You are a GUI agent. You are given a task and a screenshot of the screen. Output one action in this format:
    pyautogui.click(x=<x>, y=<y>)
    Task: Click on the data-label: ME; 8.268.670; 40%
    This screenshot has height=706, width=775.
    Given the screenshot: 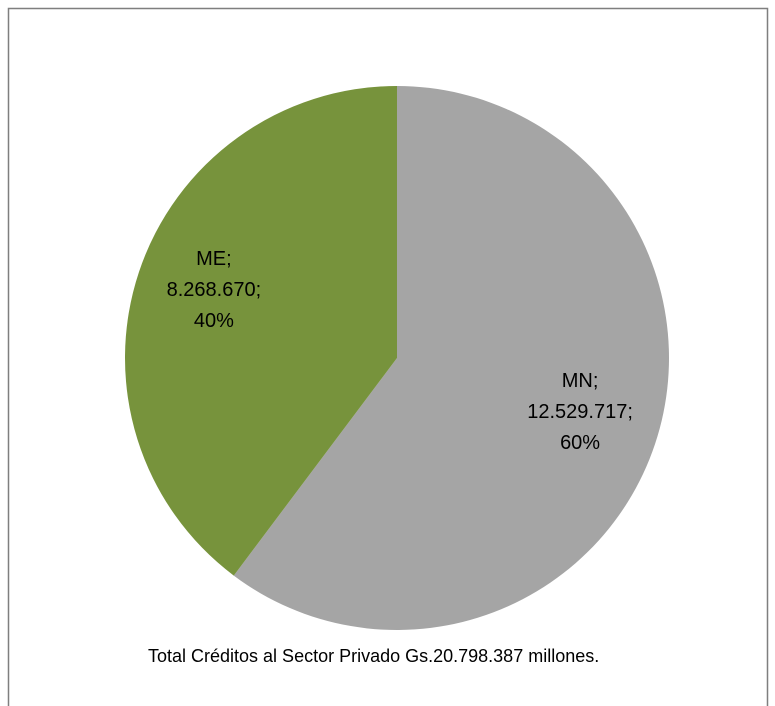 What is the action you would take?
    pyautogui.click(x=214, y=290)
    